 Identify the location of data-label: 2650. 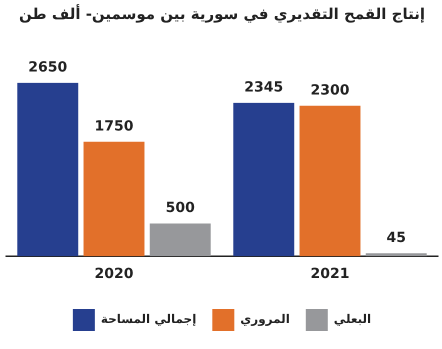
(48, 68).